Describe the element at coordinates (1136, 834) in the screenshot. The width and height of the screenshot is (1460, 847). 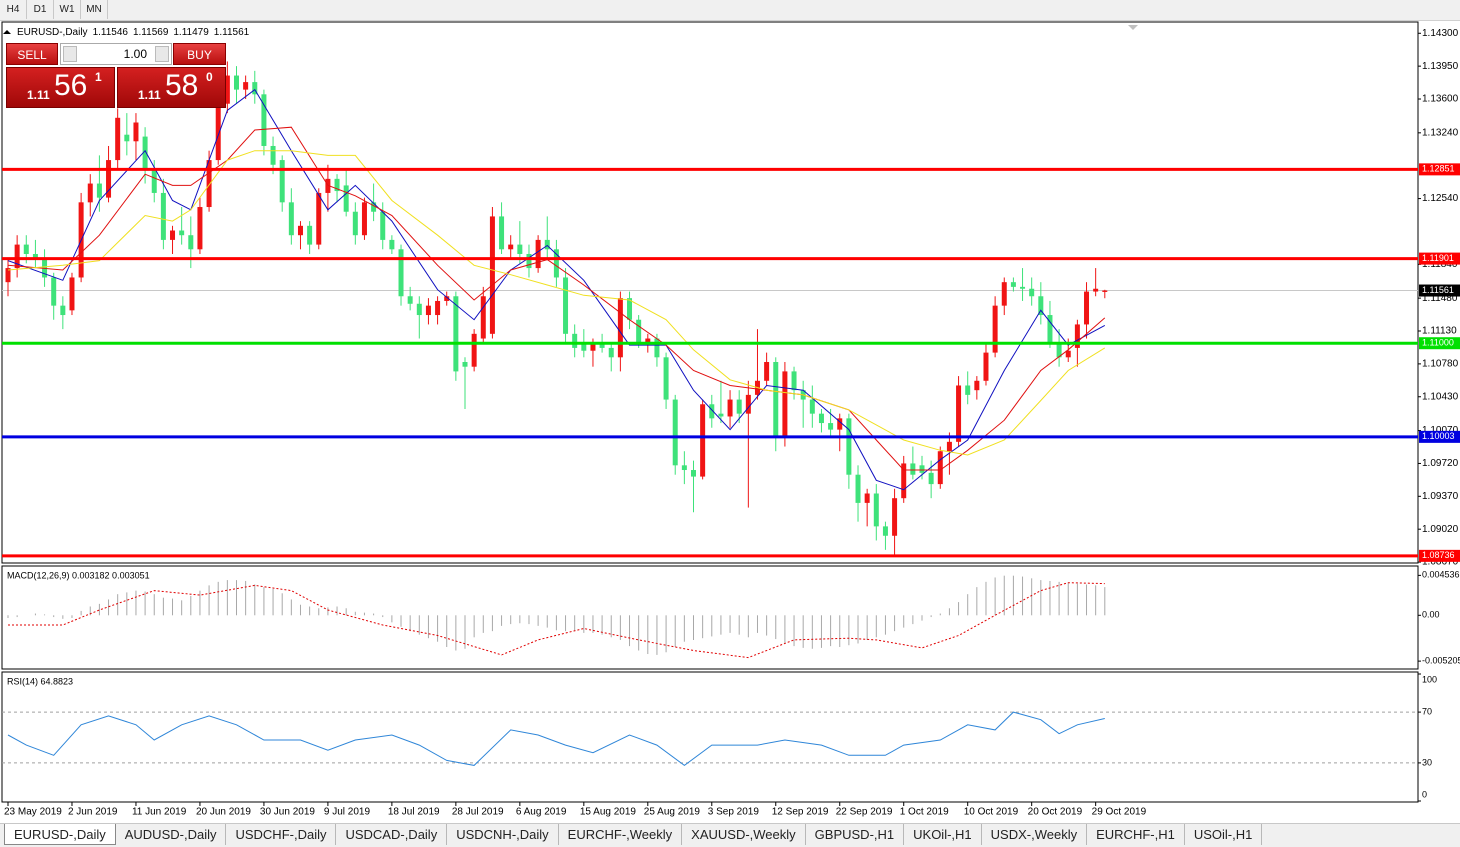
I see `chart-tab: EURCHF-,H1` at that location.